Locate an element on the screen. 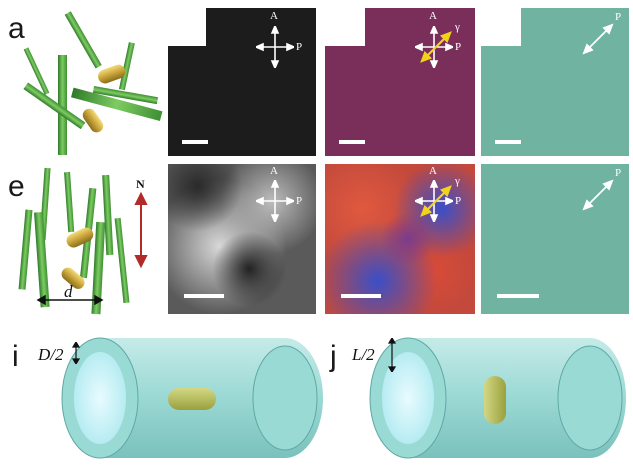 The height and width of the screenshot is (466, 633). spacing-label: d is located at coordinates (68, 291).